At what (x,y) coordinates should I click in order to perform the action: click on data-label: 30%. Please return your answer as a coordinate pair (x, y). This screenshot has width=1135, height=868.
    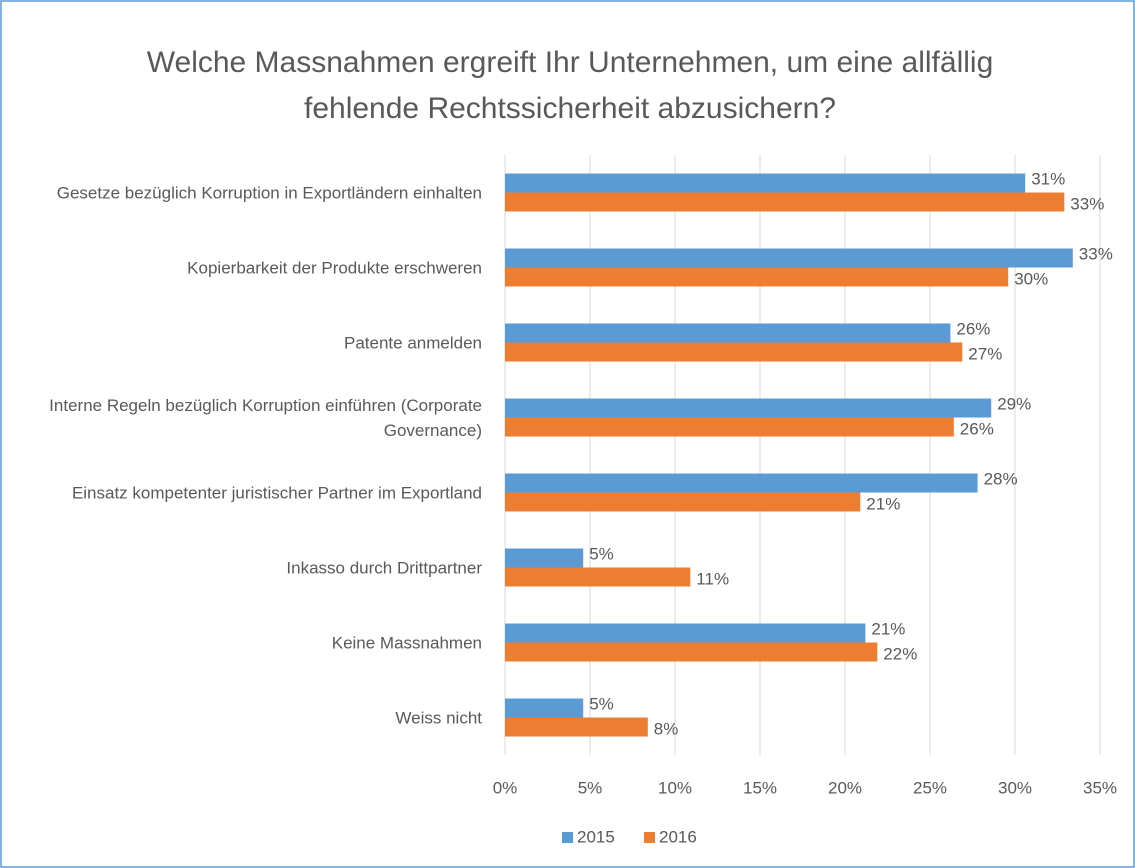
    Looking at the image, I should click on (1031, 278).